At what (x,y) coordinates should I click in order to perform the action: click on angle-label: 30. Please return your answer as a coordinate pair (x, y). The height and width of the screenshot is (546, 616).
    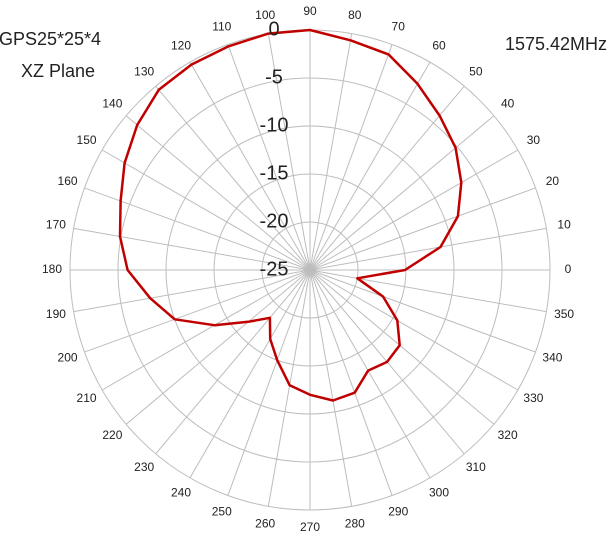
    Looking at the image, I should click on (534, 140).